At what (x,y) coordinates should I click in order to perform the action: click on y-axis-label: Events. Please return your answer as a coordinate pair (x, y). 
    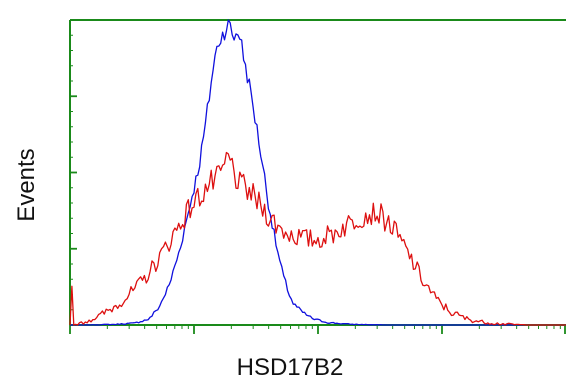
    Looking at the image, I should click on (26, 184).